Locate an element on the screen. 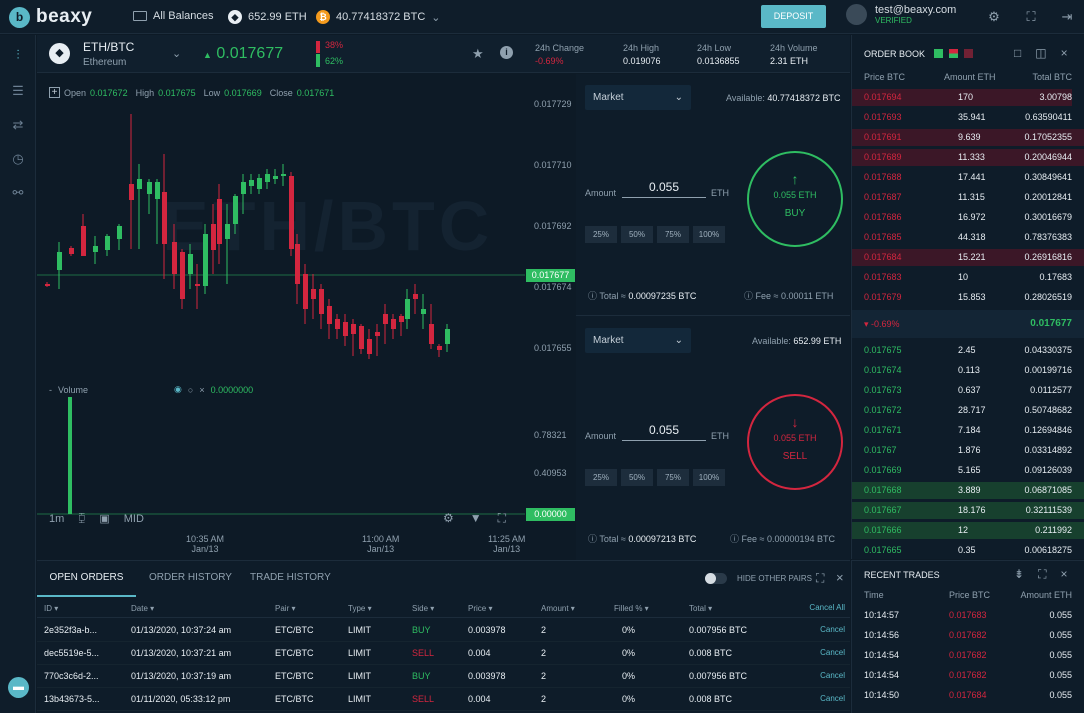 The width and height of the screenshot is (1084, 713). deposit-button: DEPOSIT is located at coordinates (793, 16).